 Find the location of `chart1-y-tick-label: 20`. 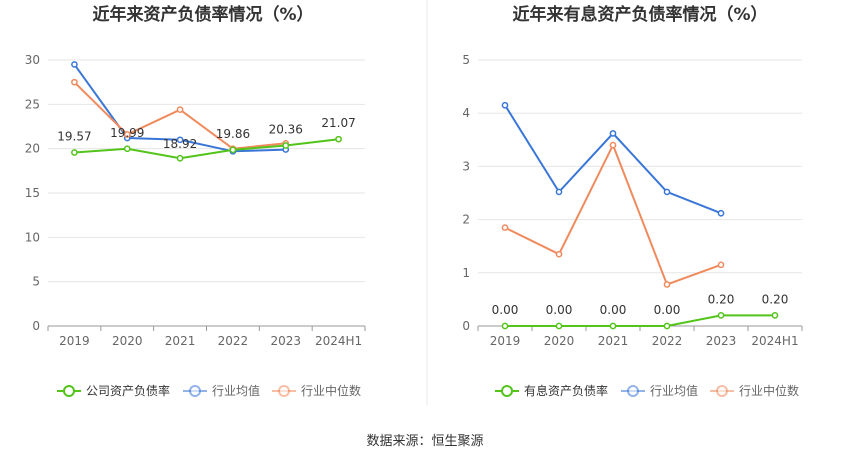

chart1-y-tick-label: 20 is located at coordinates (32, 149).